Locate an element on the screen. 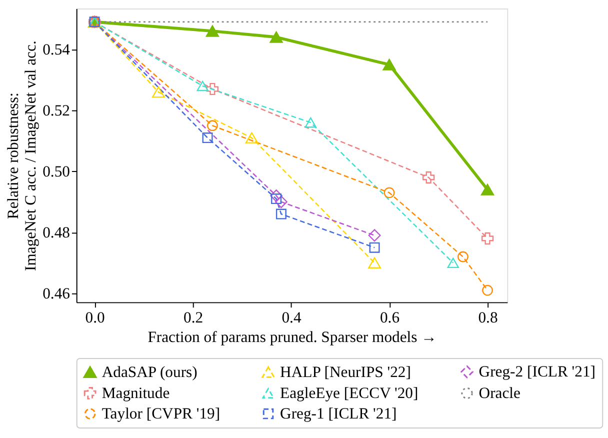 The height and width of the screenshot is (438, 608). x-tick-label: 0.6 is located at coordinates (390, 317).